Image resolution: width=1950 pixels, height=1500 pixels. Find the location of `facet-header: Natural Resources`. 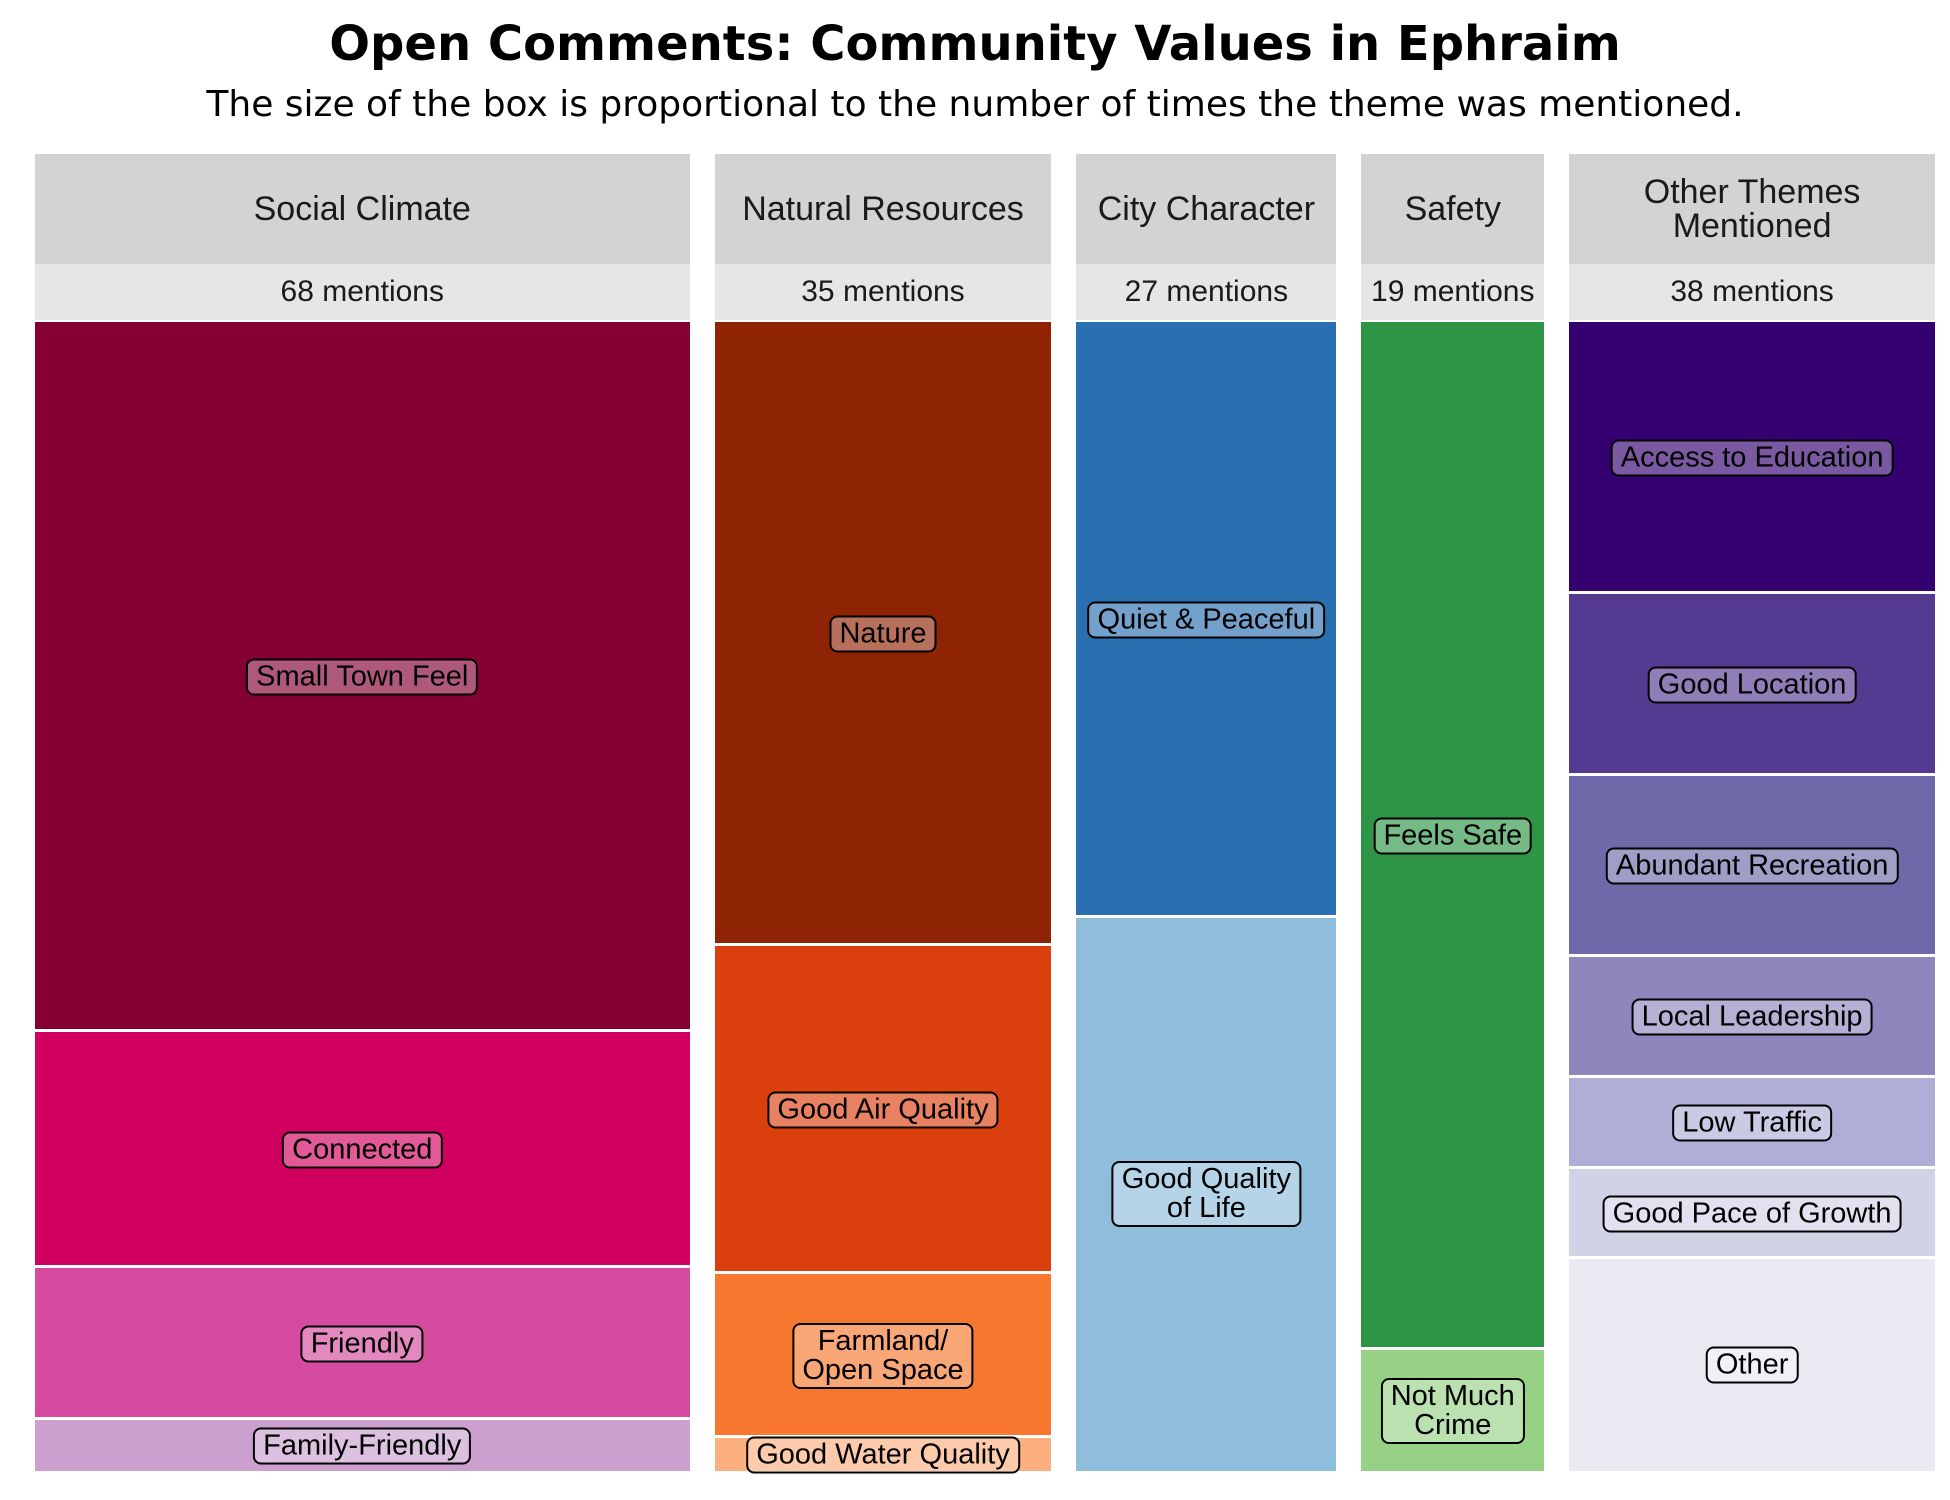

facet-header: Natural Resources is located at coordinates (883, 209).